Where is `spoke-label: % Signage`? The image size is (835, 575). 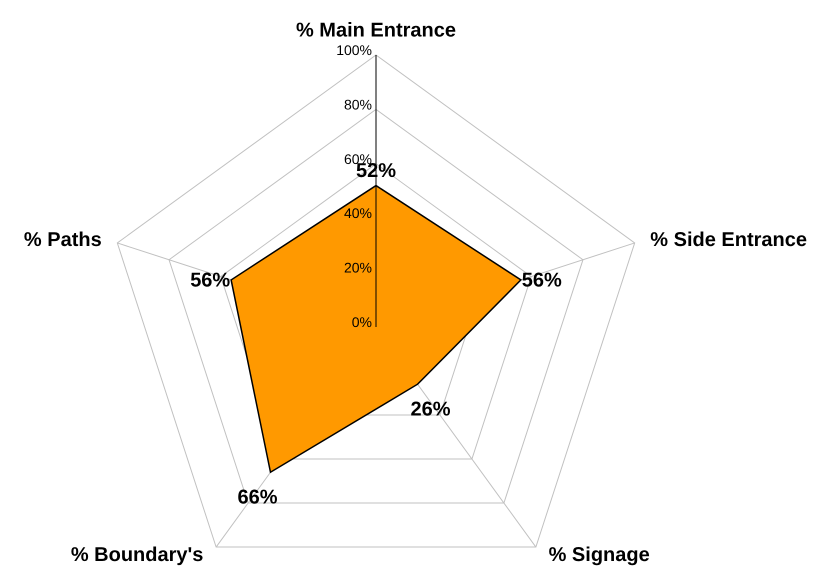 spoke-label: % Signage is located at coordinates (599, 555).